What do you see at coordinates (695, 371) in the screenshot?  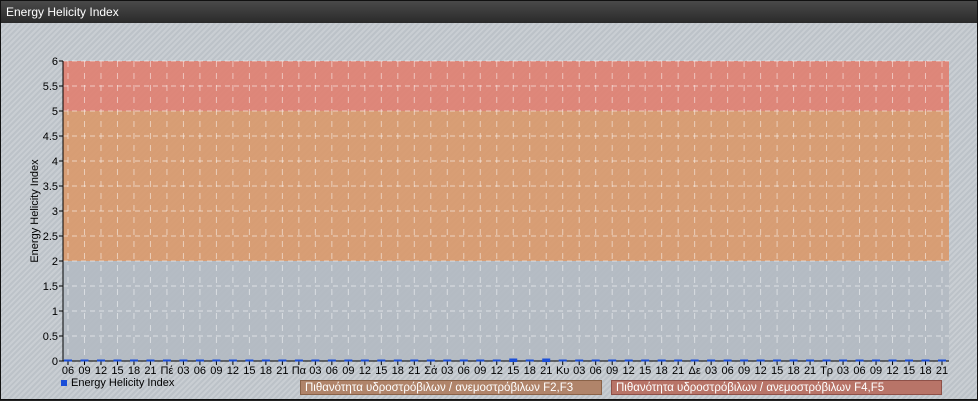 I see `x-tick-label: Δε` at bounding box center [695, 371].